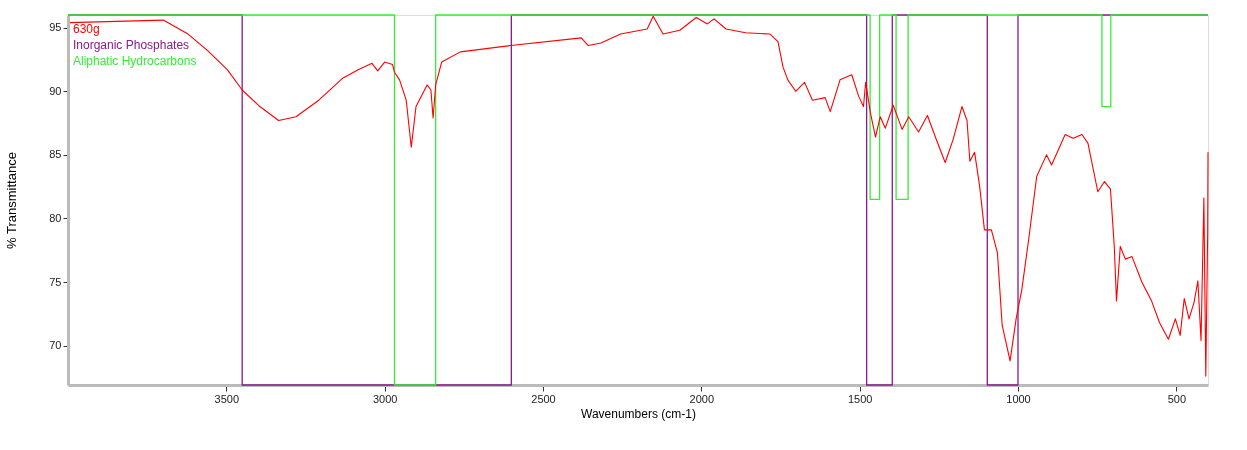 The width and height of the screenshot is (1247, 450). Describe the element at coordinates (702, 398) in the screenshot. I see `x-tick-label: 2000` at that location.